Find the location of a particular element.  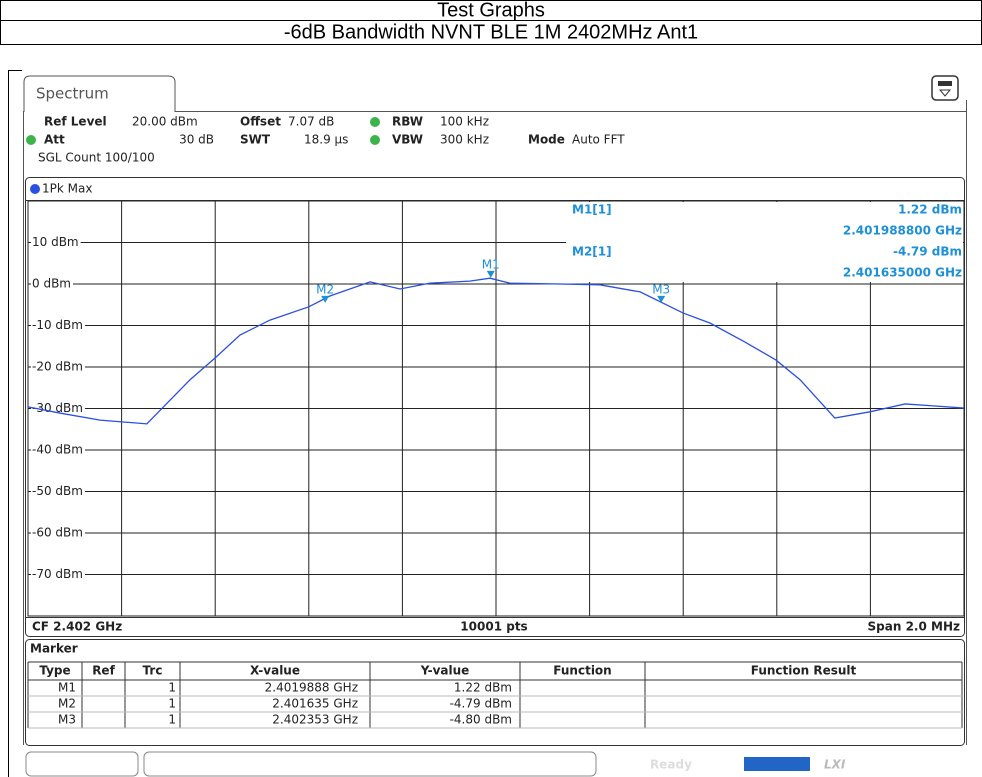

span: Span 2.0 MHz is located at coordinates (914, 627).